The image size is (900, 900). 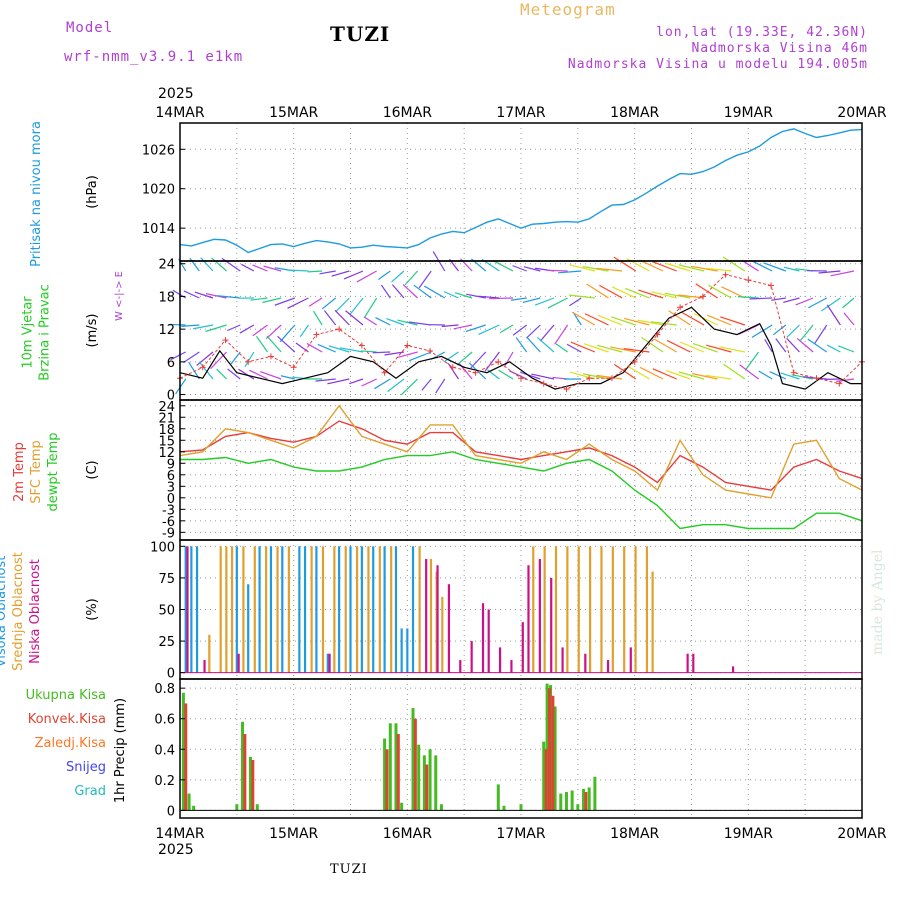 I want to click on x-tick-label-top: 16MAR, so click(x=407, y=113).